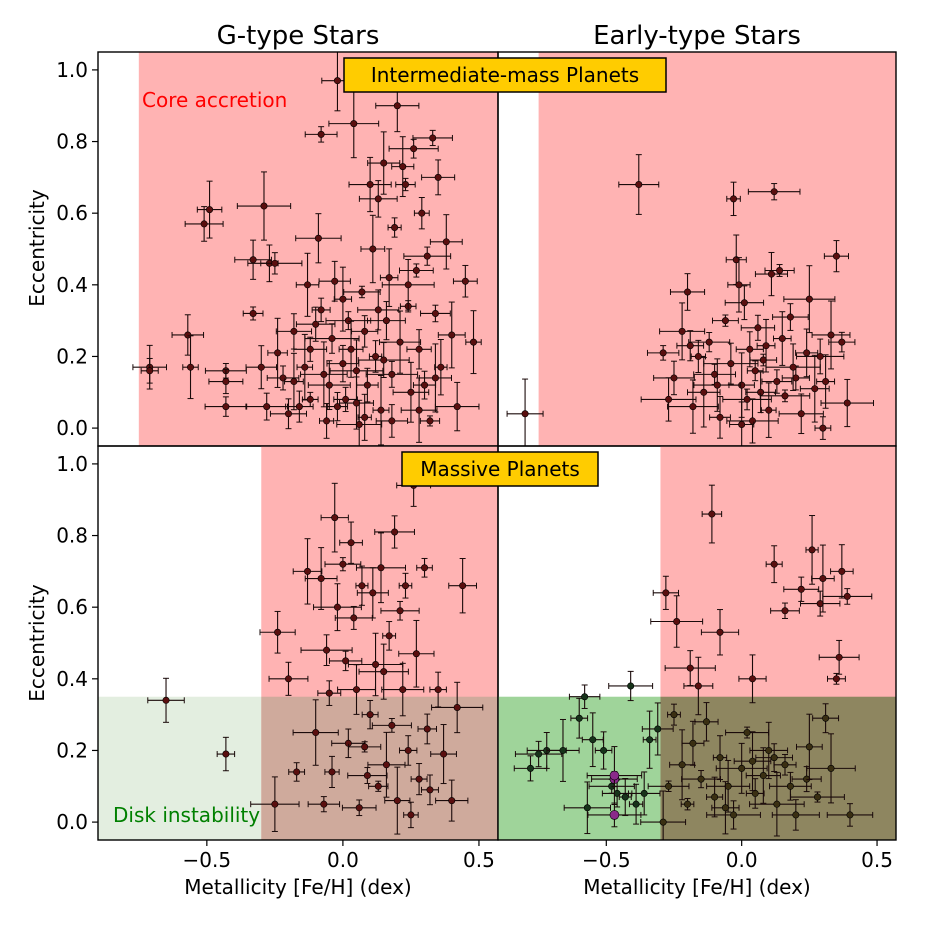  I want to click on x-axis-label-right: Metallicity [Fe/H] (dex), so click(696, 887).